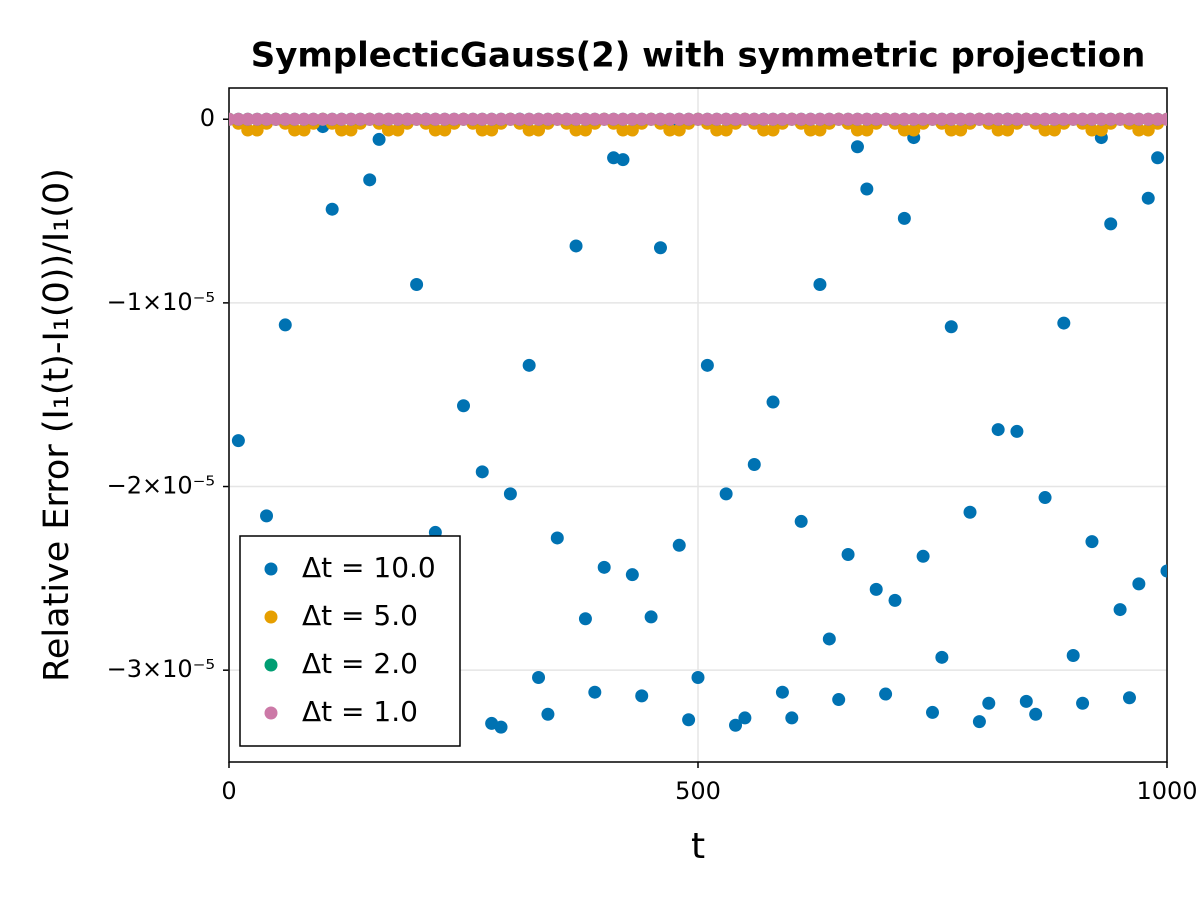 This screenshot has height=900, width=1200. What do you see at coordinates (207, 118) in the screenshot?
I see `y-tick-label: 0` at bounding box center [207, 118].